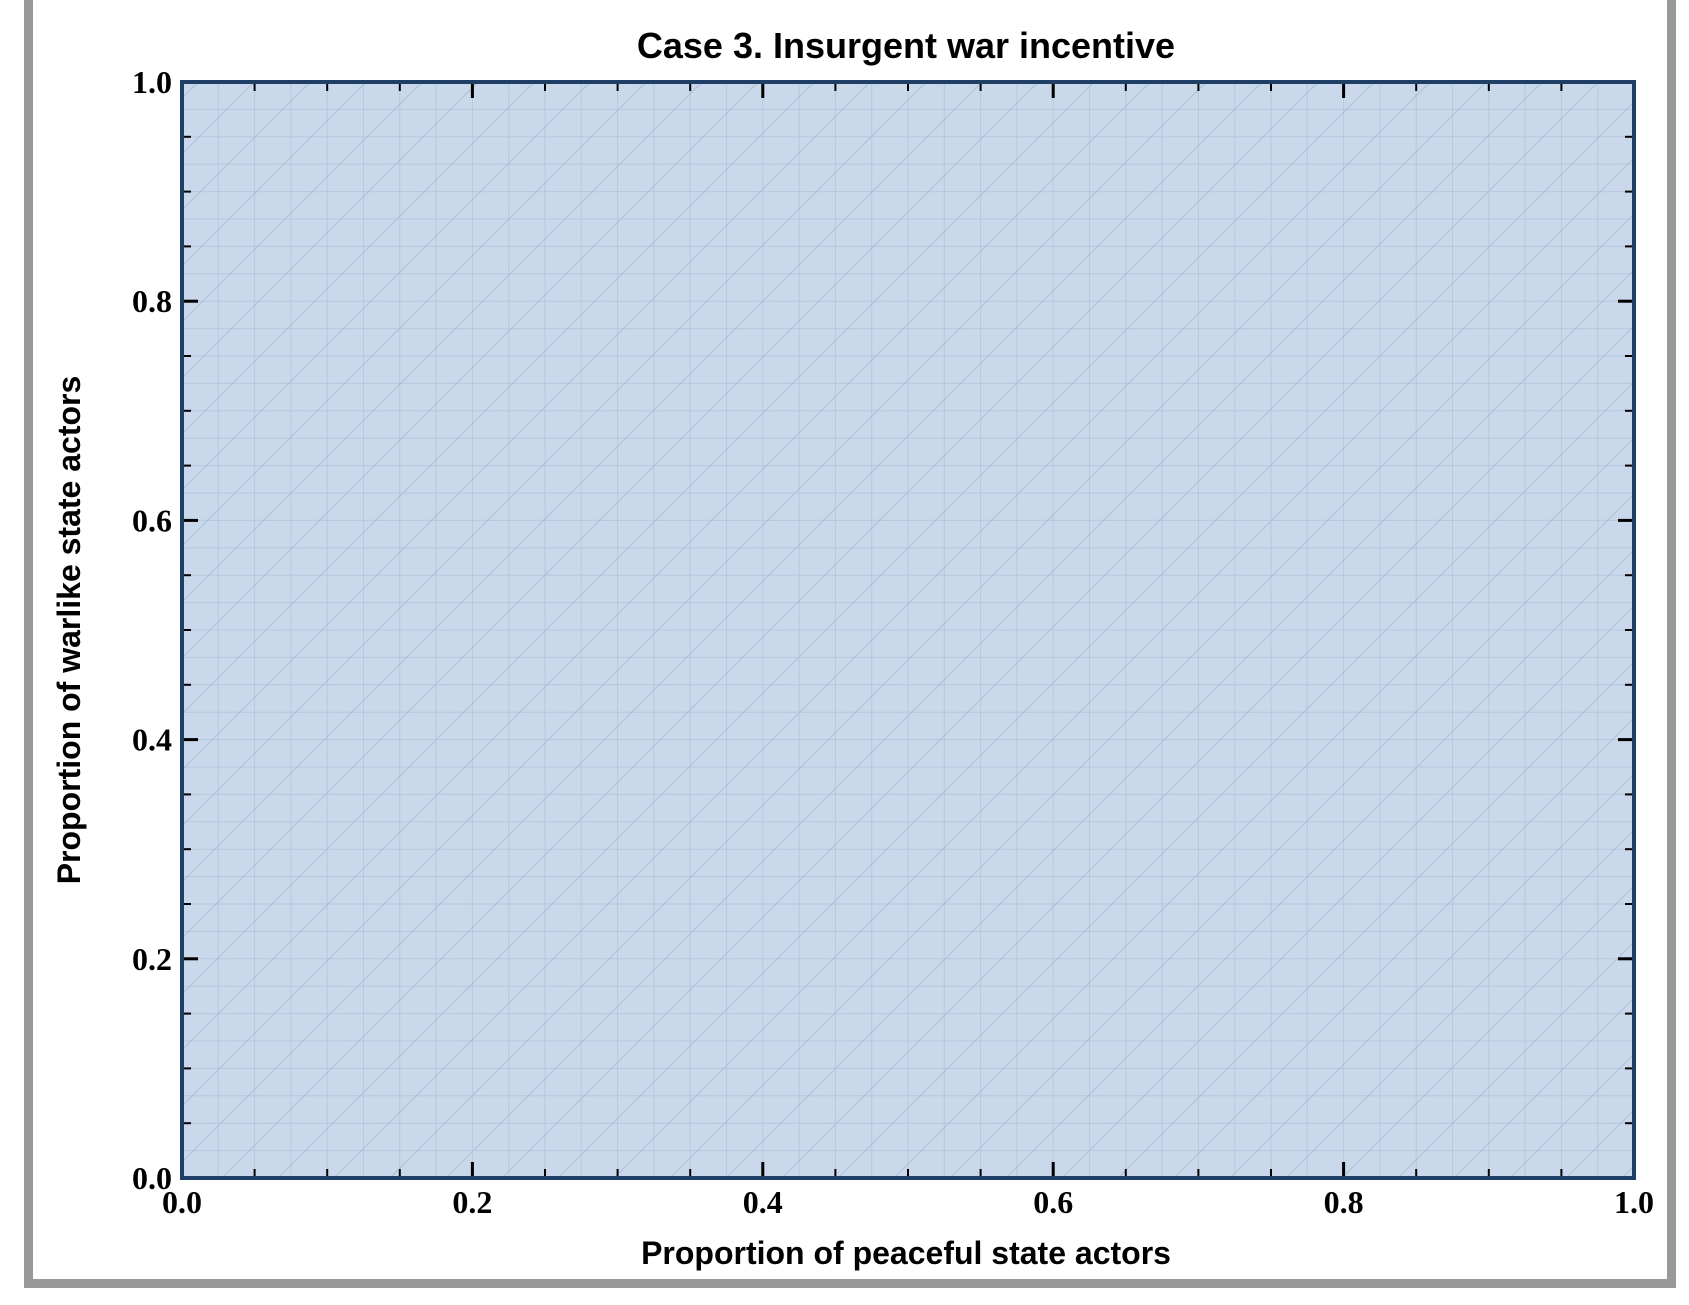  What do you see at coordinates (1671, 644) in the screenshot?
I see `right-border-bar` at bounding box center [1671, 644].